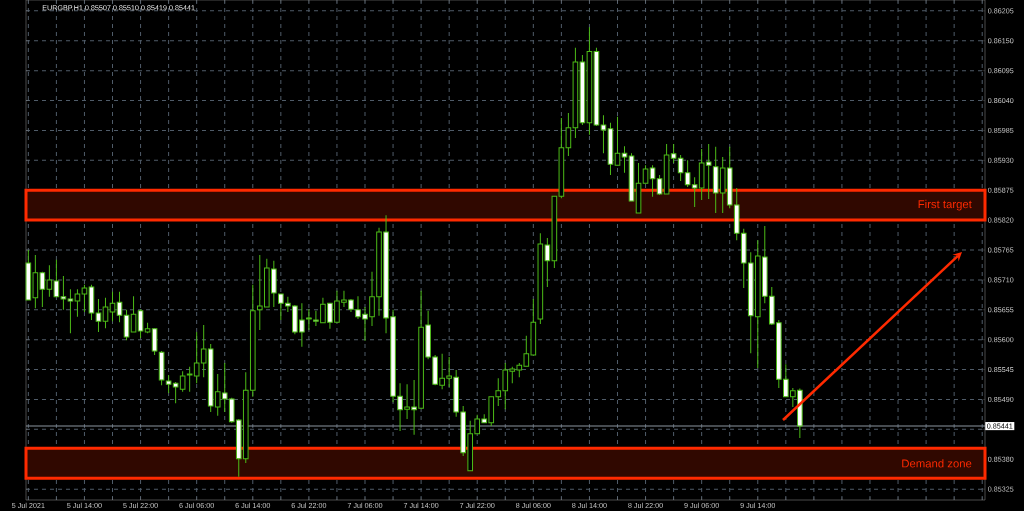  What do you see at coordinates (937, 463) in the screenshot?
I see `band-label: Demand zone` at bounding box center [937, 463].